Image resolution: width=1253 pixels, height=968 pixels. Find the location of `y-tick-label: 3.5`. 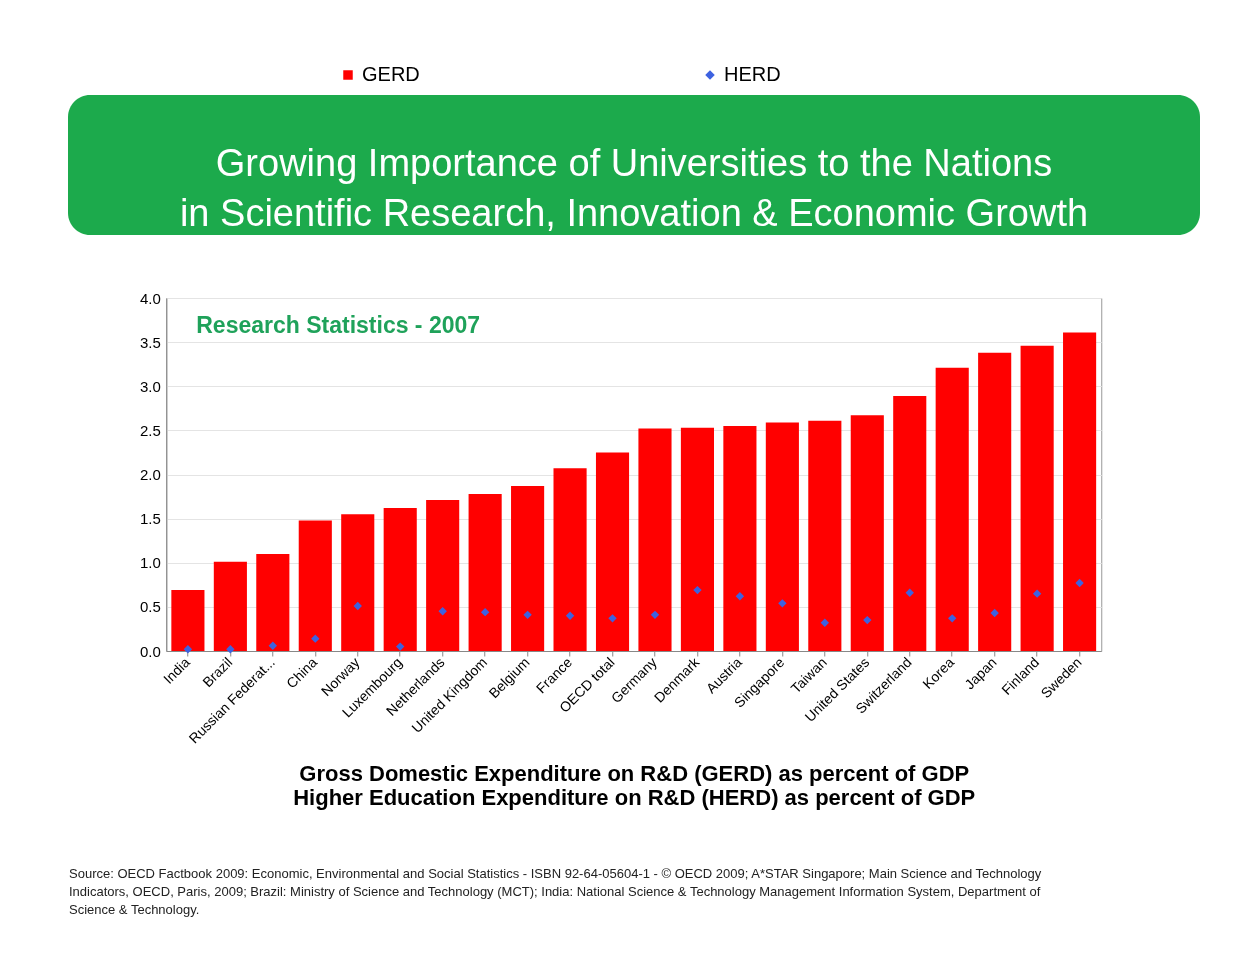

y-tick-label: 3.5 is located at coordinates (150, 342).